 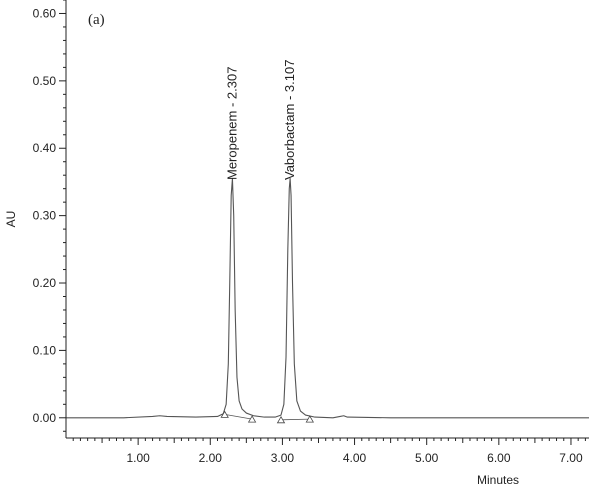 I want to click on y-tick-label: 0.30, so click(x=45, y=216).